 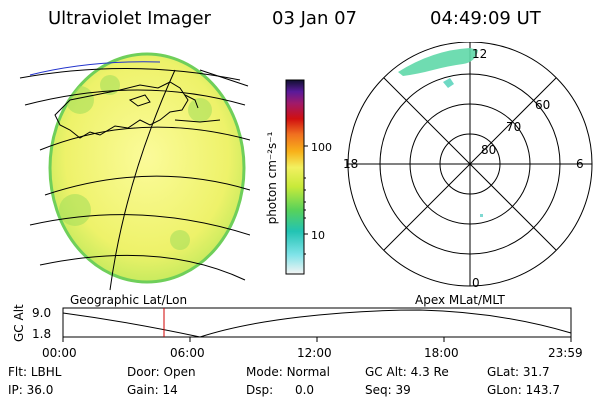 What do you see at coordinates (42, 334) in the screenshot?
I see `altitude-ytick-low: 1.8` at bounding box center [42, 334].